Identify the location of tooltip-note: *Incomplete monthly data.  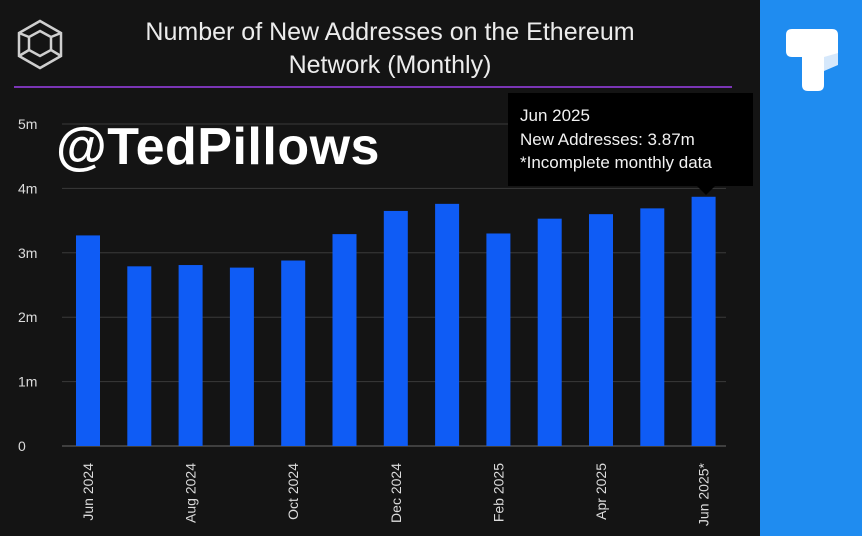
(616, 162).